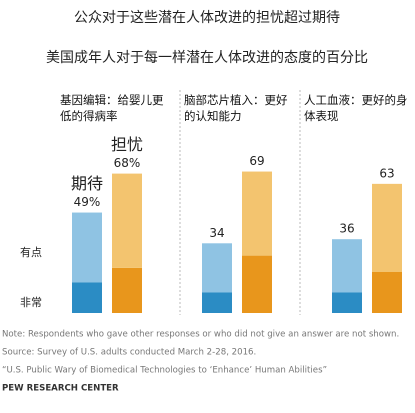 Image resolution: width=415 pixels, height=413 pixels. Describe the element at coordinates (31, 252) in the screenshot. I see `legend-label: 有点` at that location.